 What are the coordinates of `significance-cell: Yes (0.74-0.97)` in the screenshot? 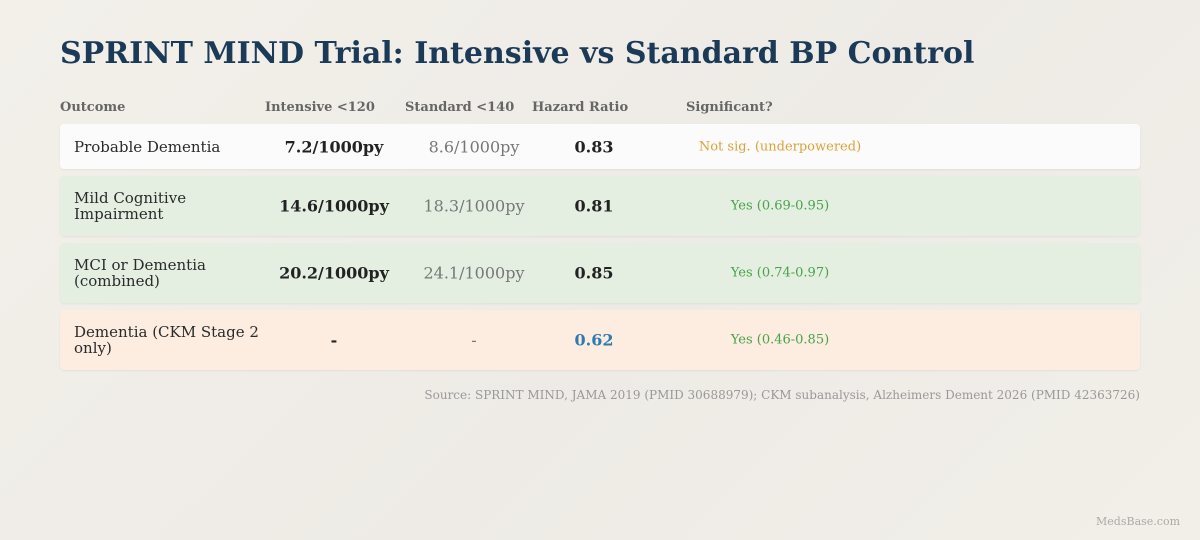 It's located at (780, 273).